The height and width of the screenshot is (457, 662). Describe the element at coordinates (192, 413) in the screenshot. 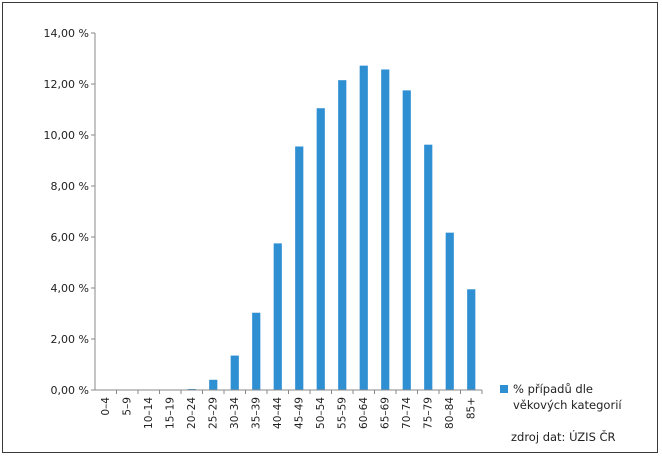

I see `x-tick-label: 20–24` at that location.